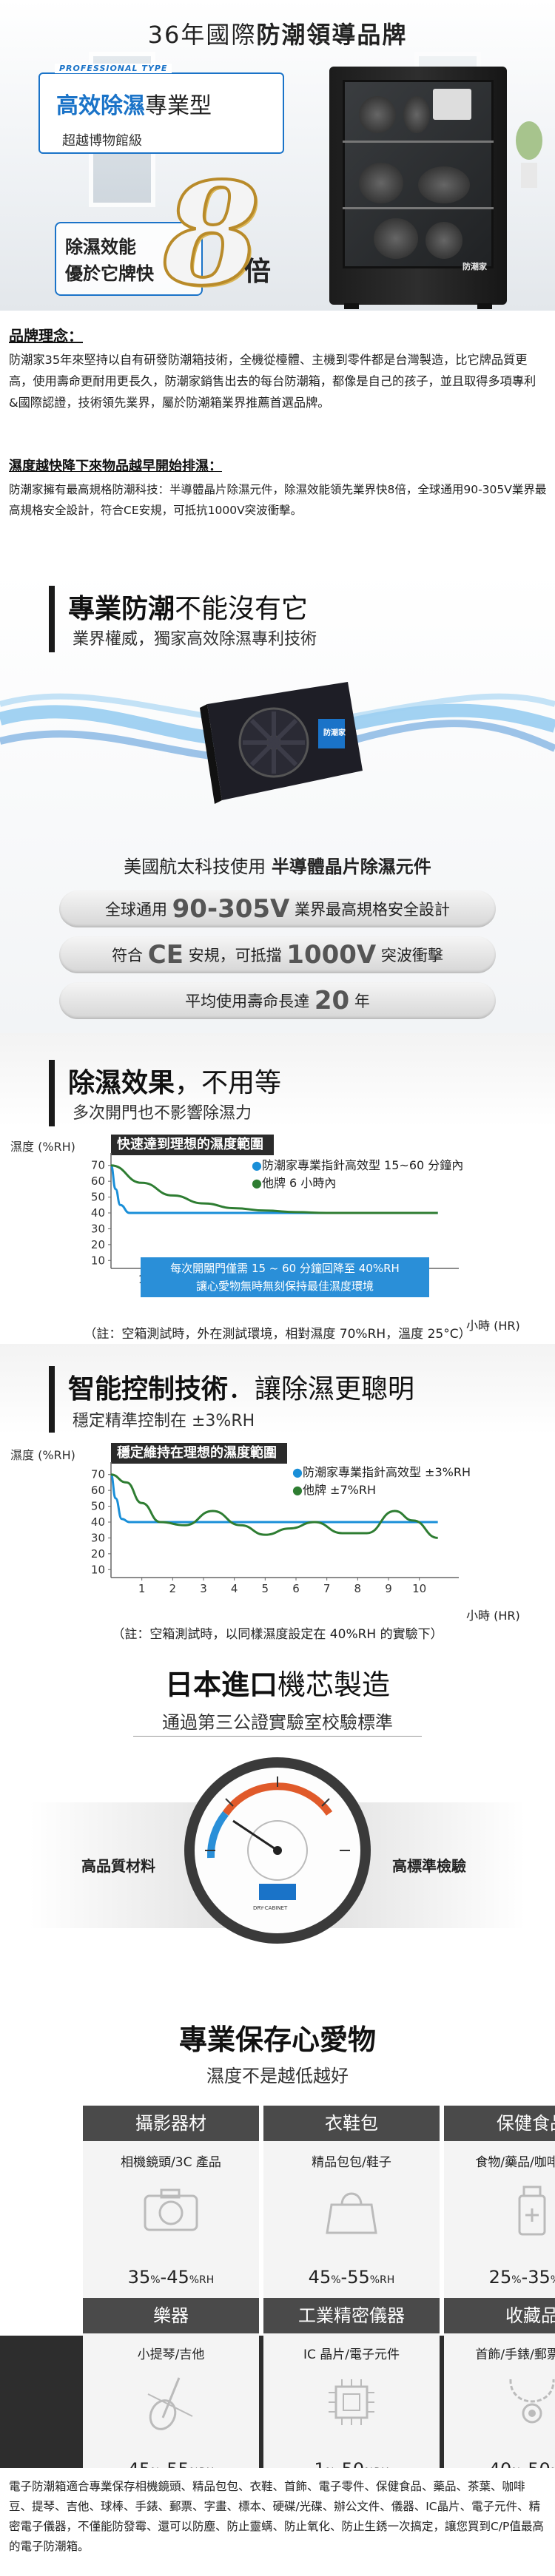 The width and height of the screenshot is (555, 2576). Describe the element at coordinates (42, 1455) in the screenshot. I see `chart-y-label: 濕度 (%RH)` at that location.